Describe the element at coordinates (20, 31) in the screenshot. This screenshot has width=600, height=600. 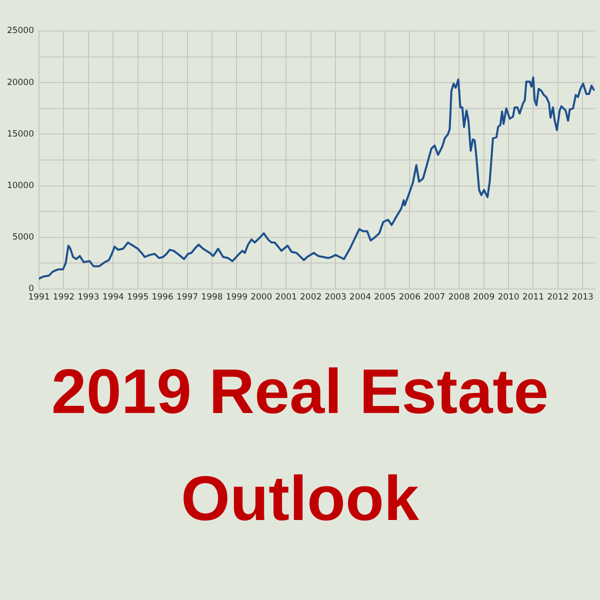
I see `y-tick-label: 25000` at that location.